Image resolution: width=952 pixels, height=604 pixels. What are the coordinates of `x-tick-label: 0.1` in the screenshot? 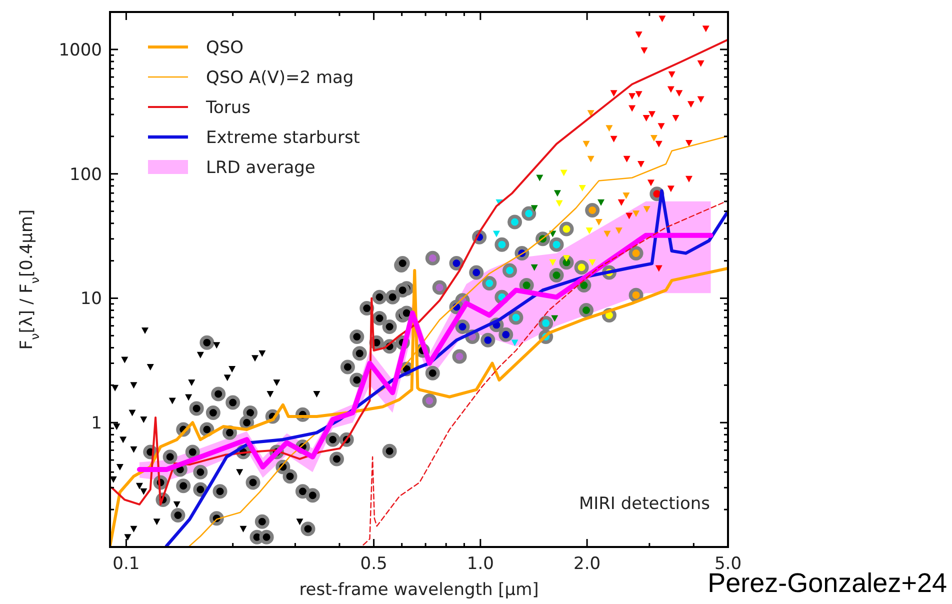 It's located at (126, 564).